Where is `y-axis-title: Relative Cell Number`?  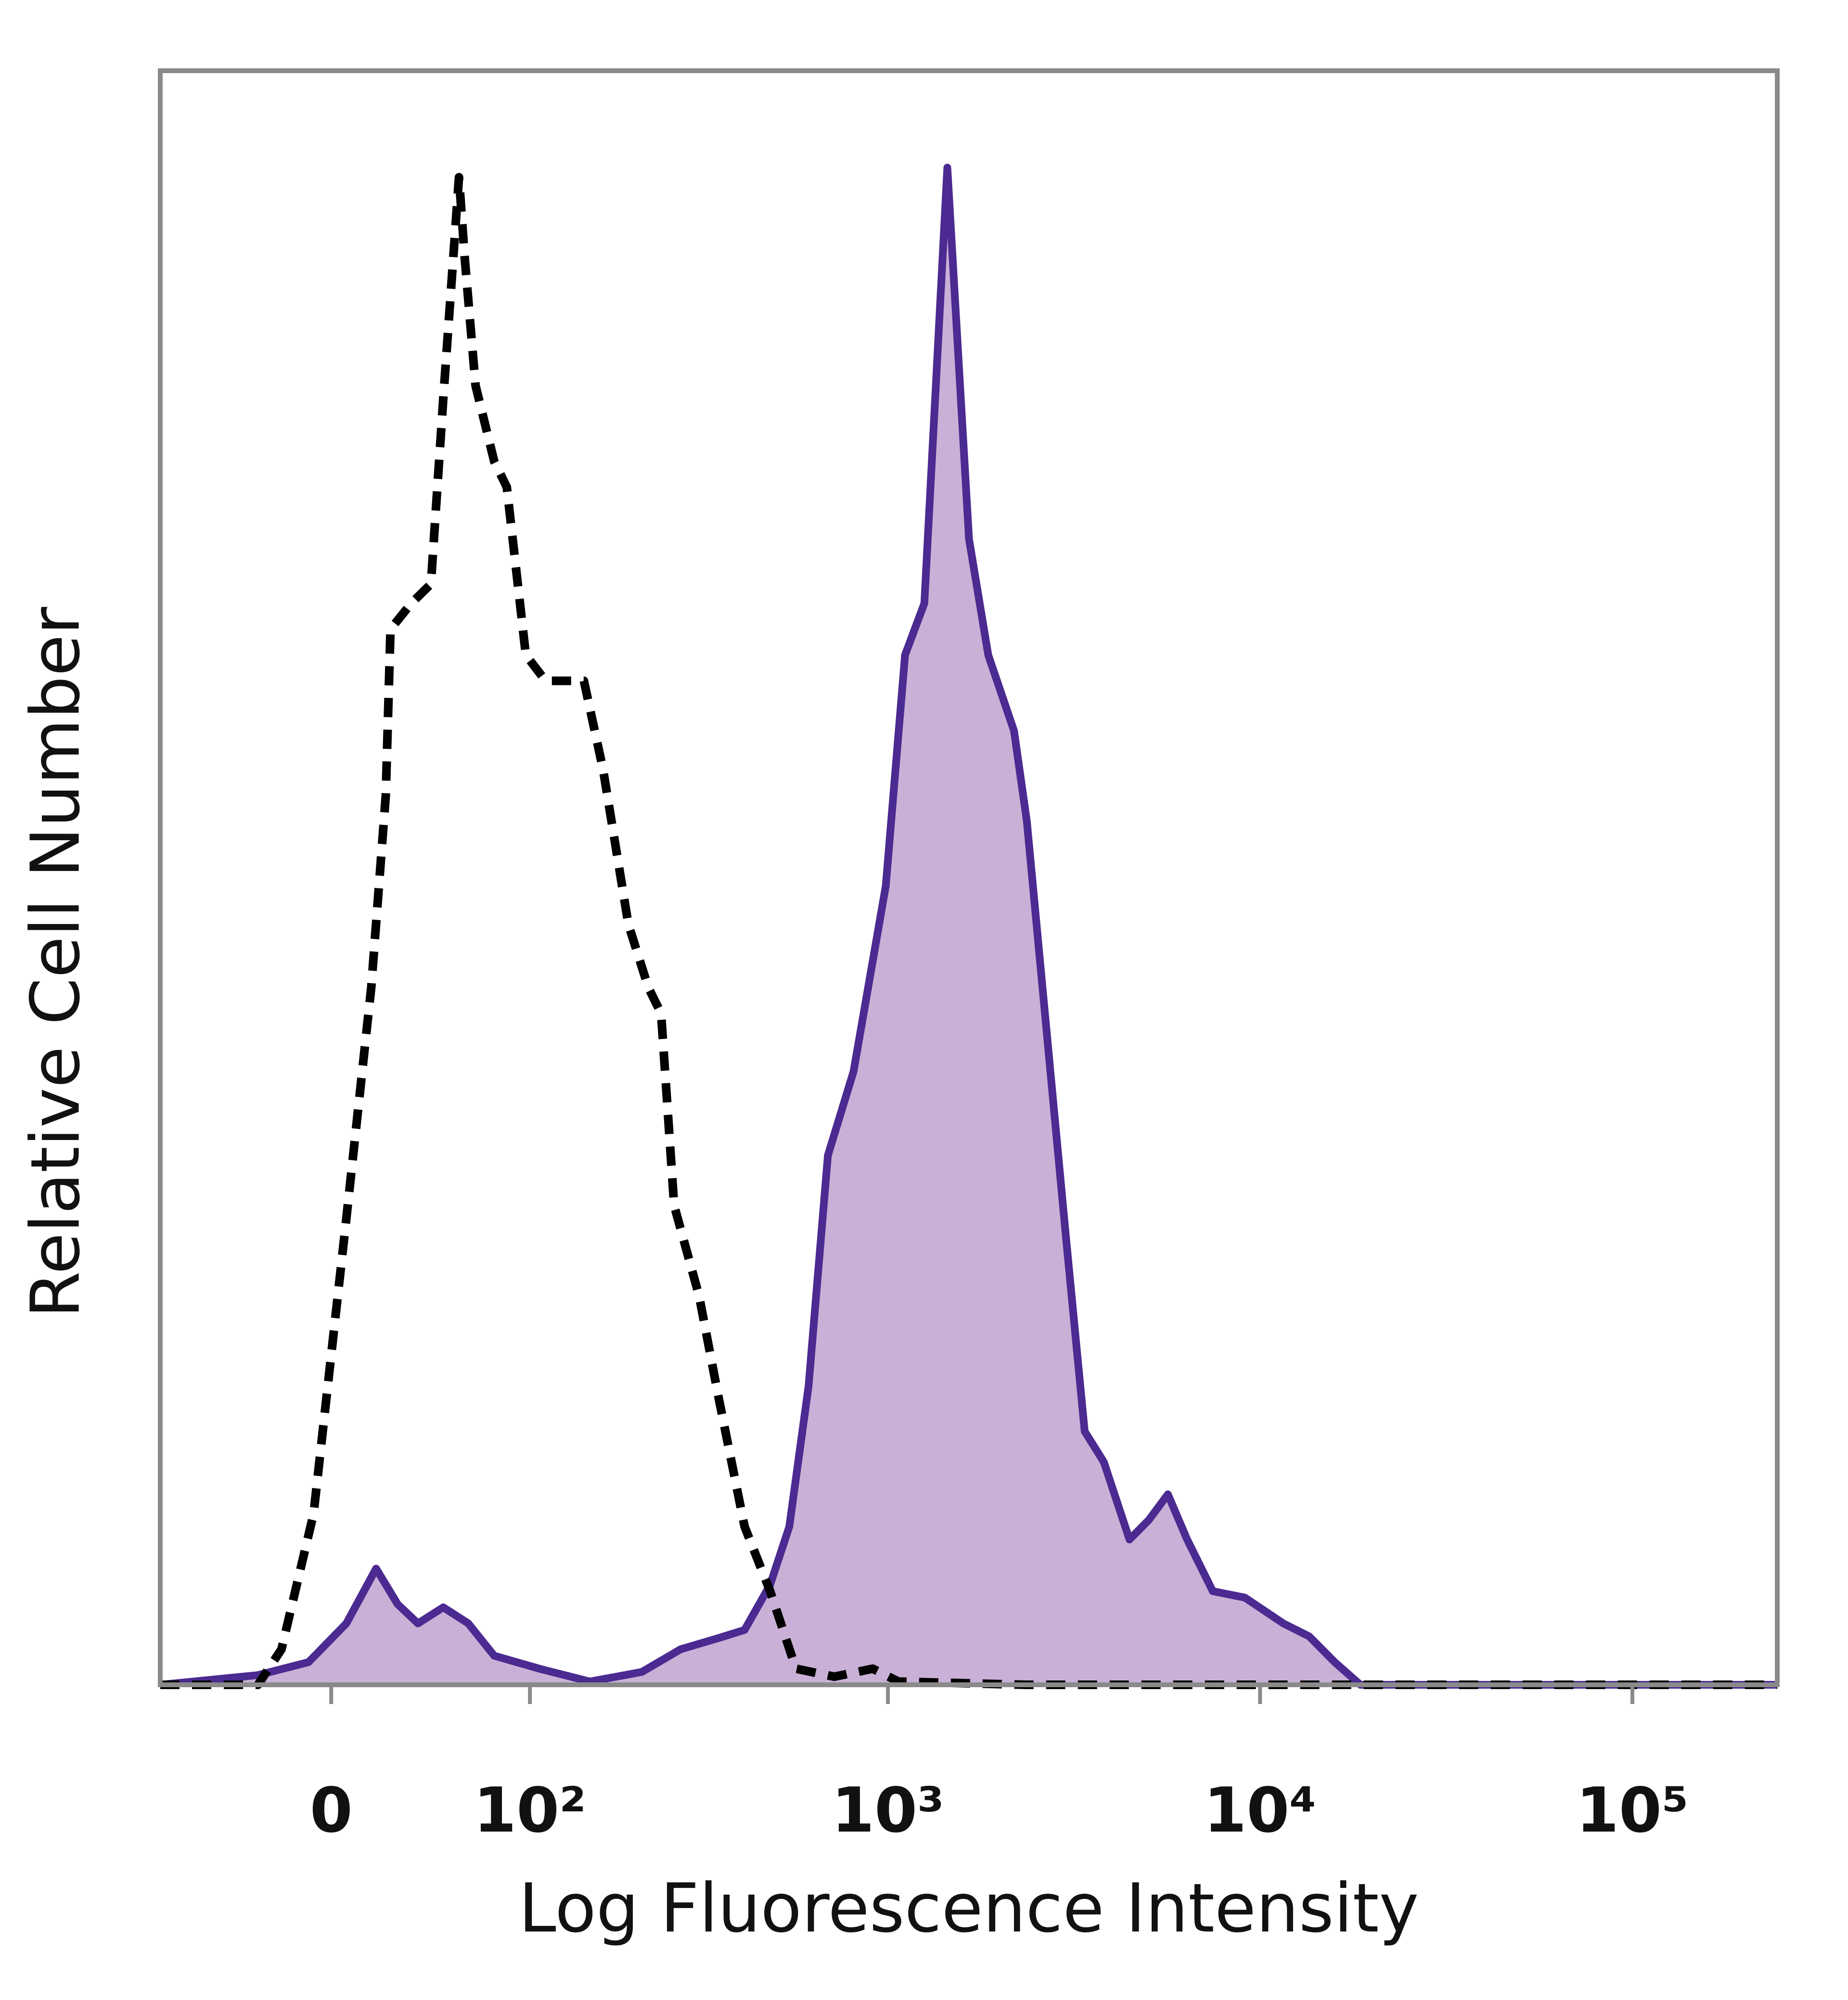 y-axis-title: Relative Cell Number is located at coordinates (56, 962).